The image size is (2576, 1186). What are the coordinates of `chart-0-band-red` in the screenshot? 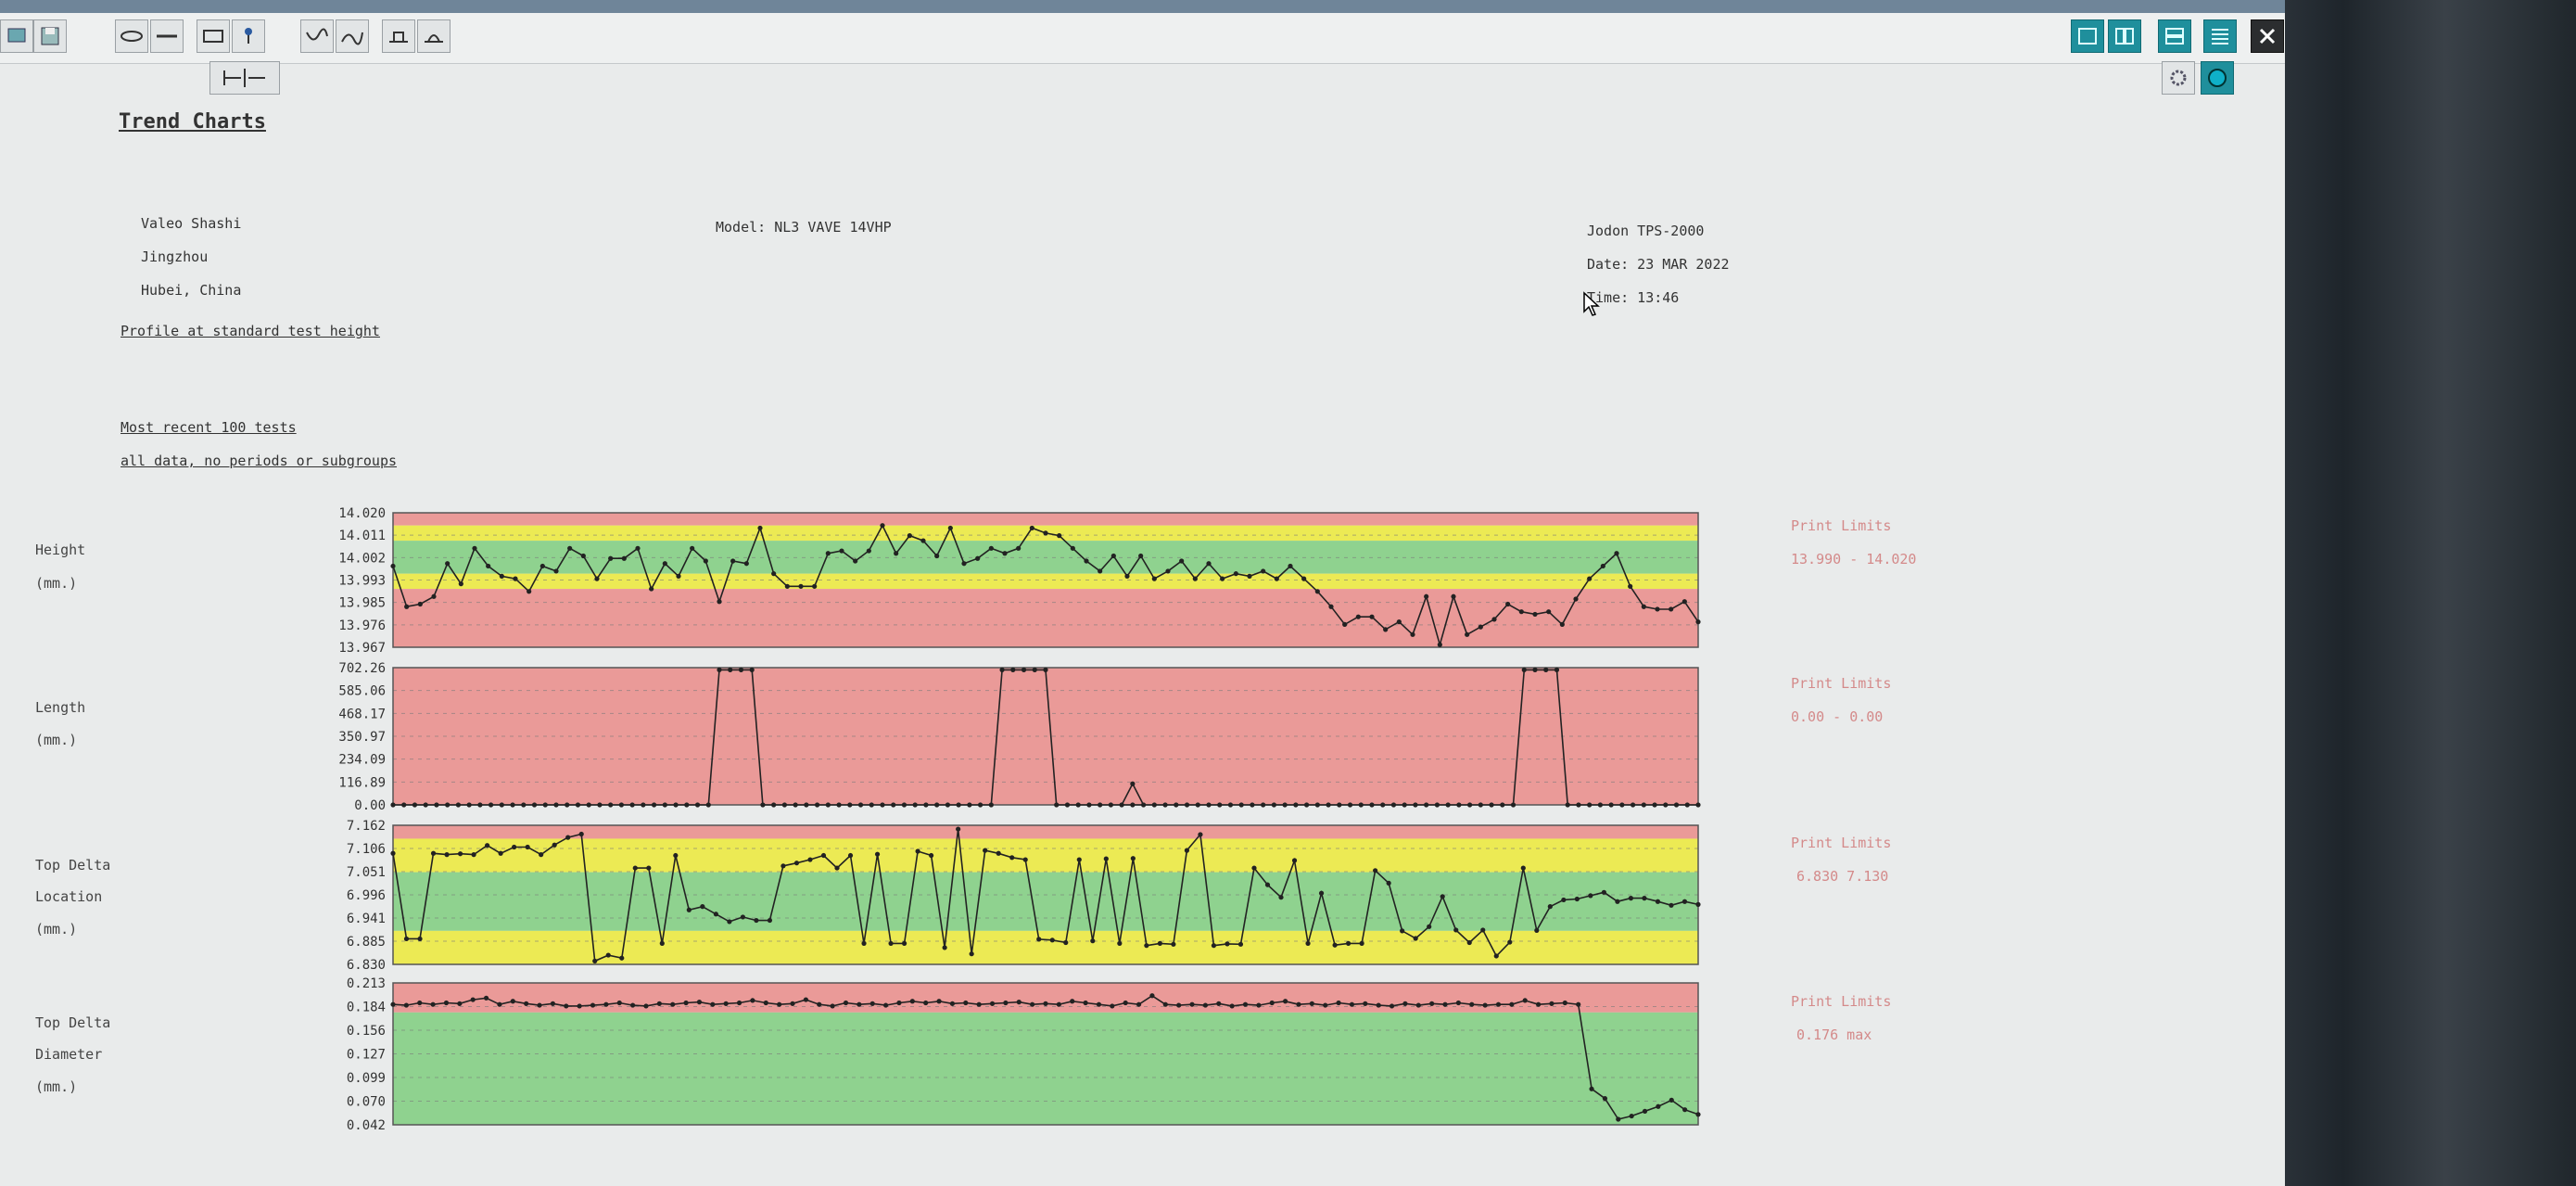 It's located at (1045, 519).